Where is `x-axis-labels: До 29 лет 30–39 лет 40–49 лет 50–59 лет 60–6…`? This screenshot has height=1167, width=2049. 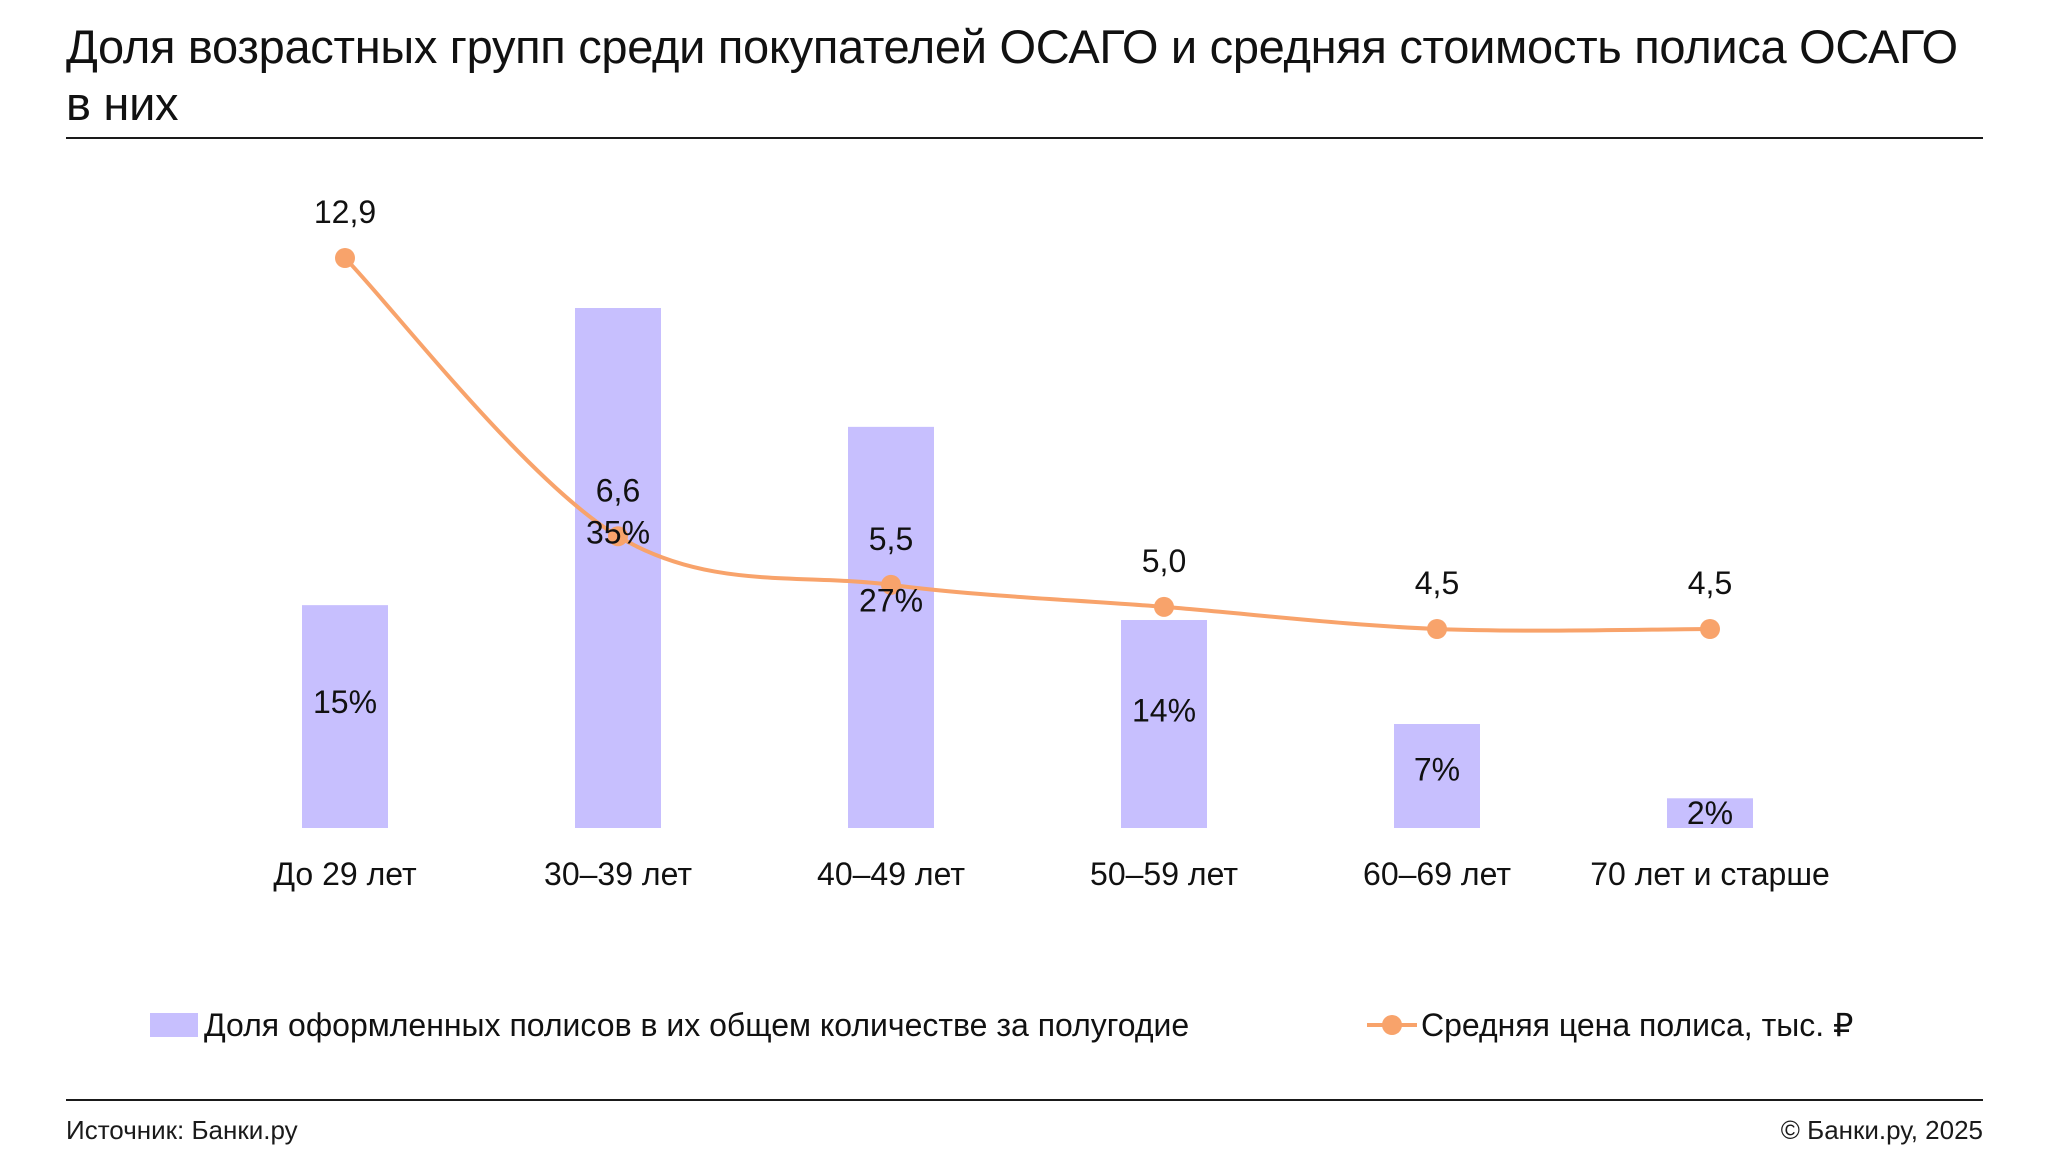
x-axis-labels: До 29 лет 30–39 лет 40–49 лет 50–59 лет 60–6… is located at coordinates (1051, 874).